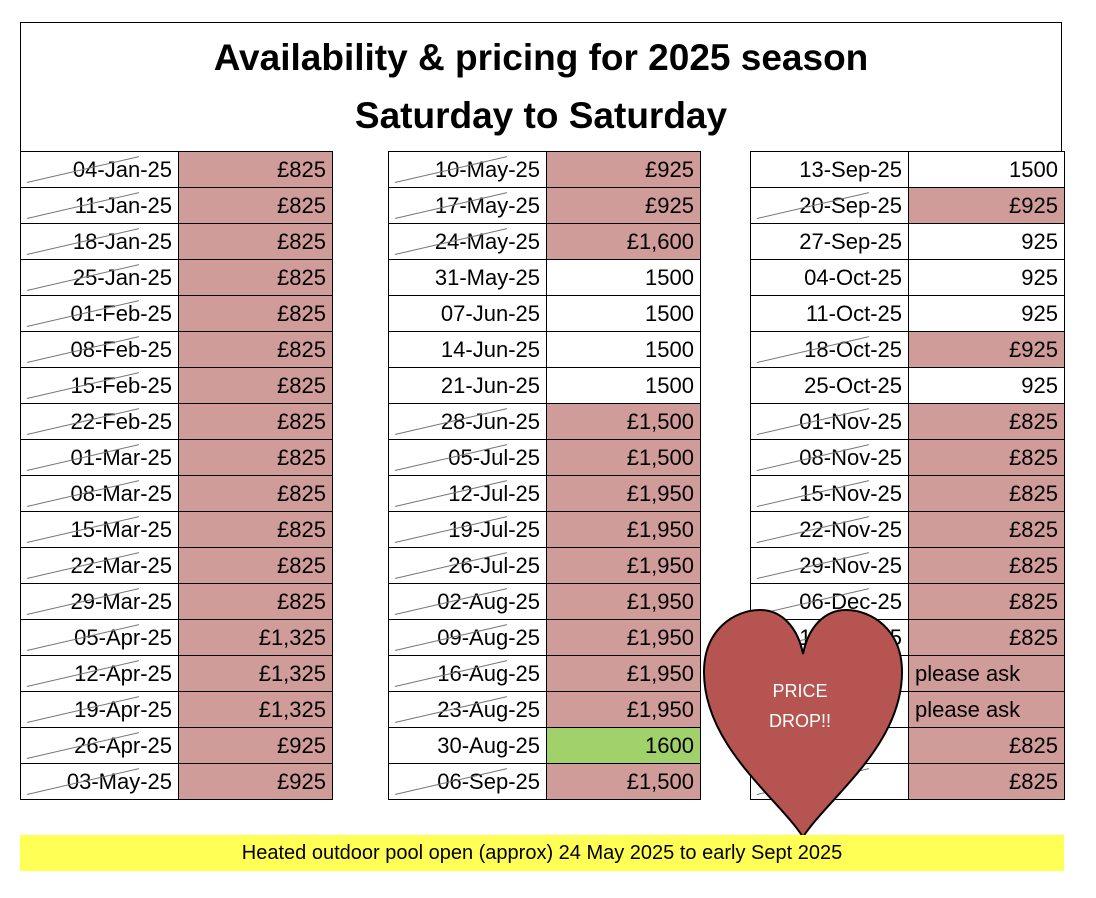 The width and height of the screenshot is (1096, 898). I want to click on week-date: 09-Aug-25, so click(467, 637).